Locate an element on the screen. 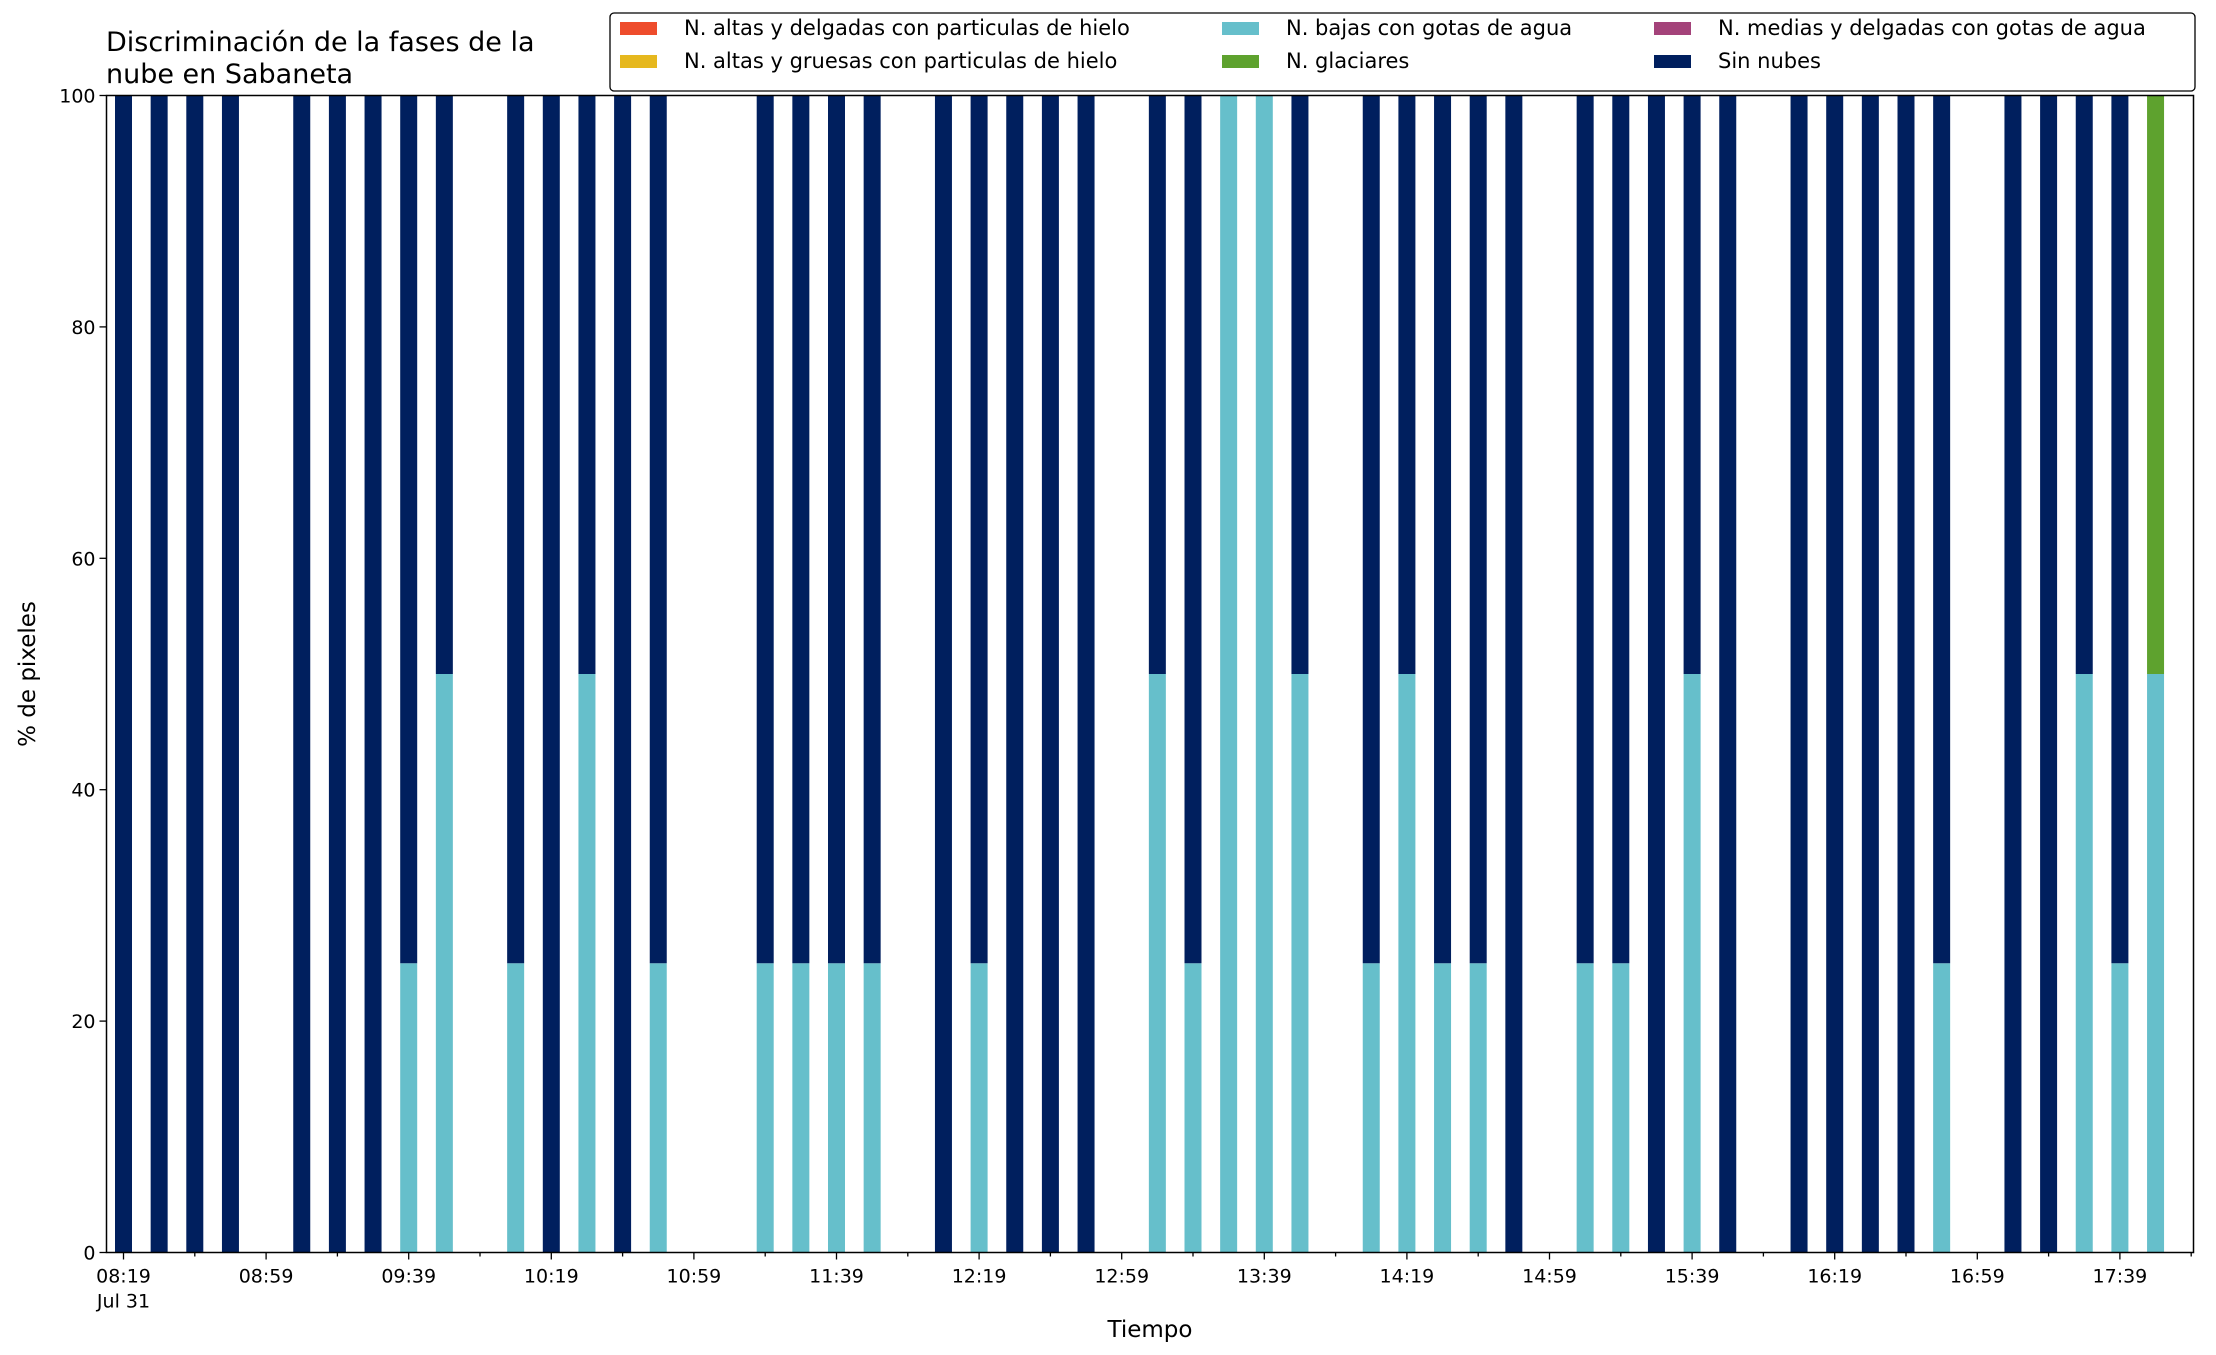 The width and height of the screenshot is (2216, 1355). x-tick-label-12: 15:39 is located at coordinates (1692, 1277).